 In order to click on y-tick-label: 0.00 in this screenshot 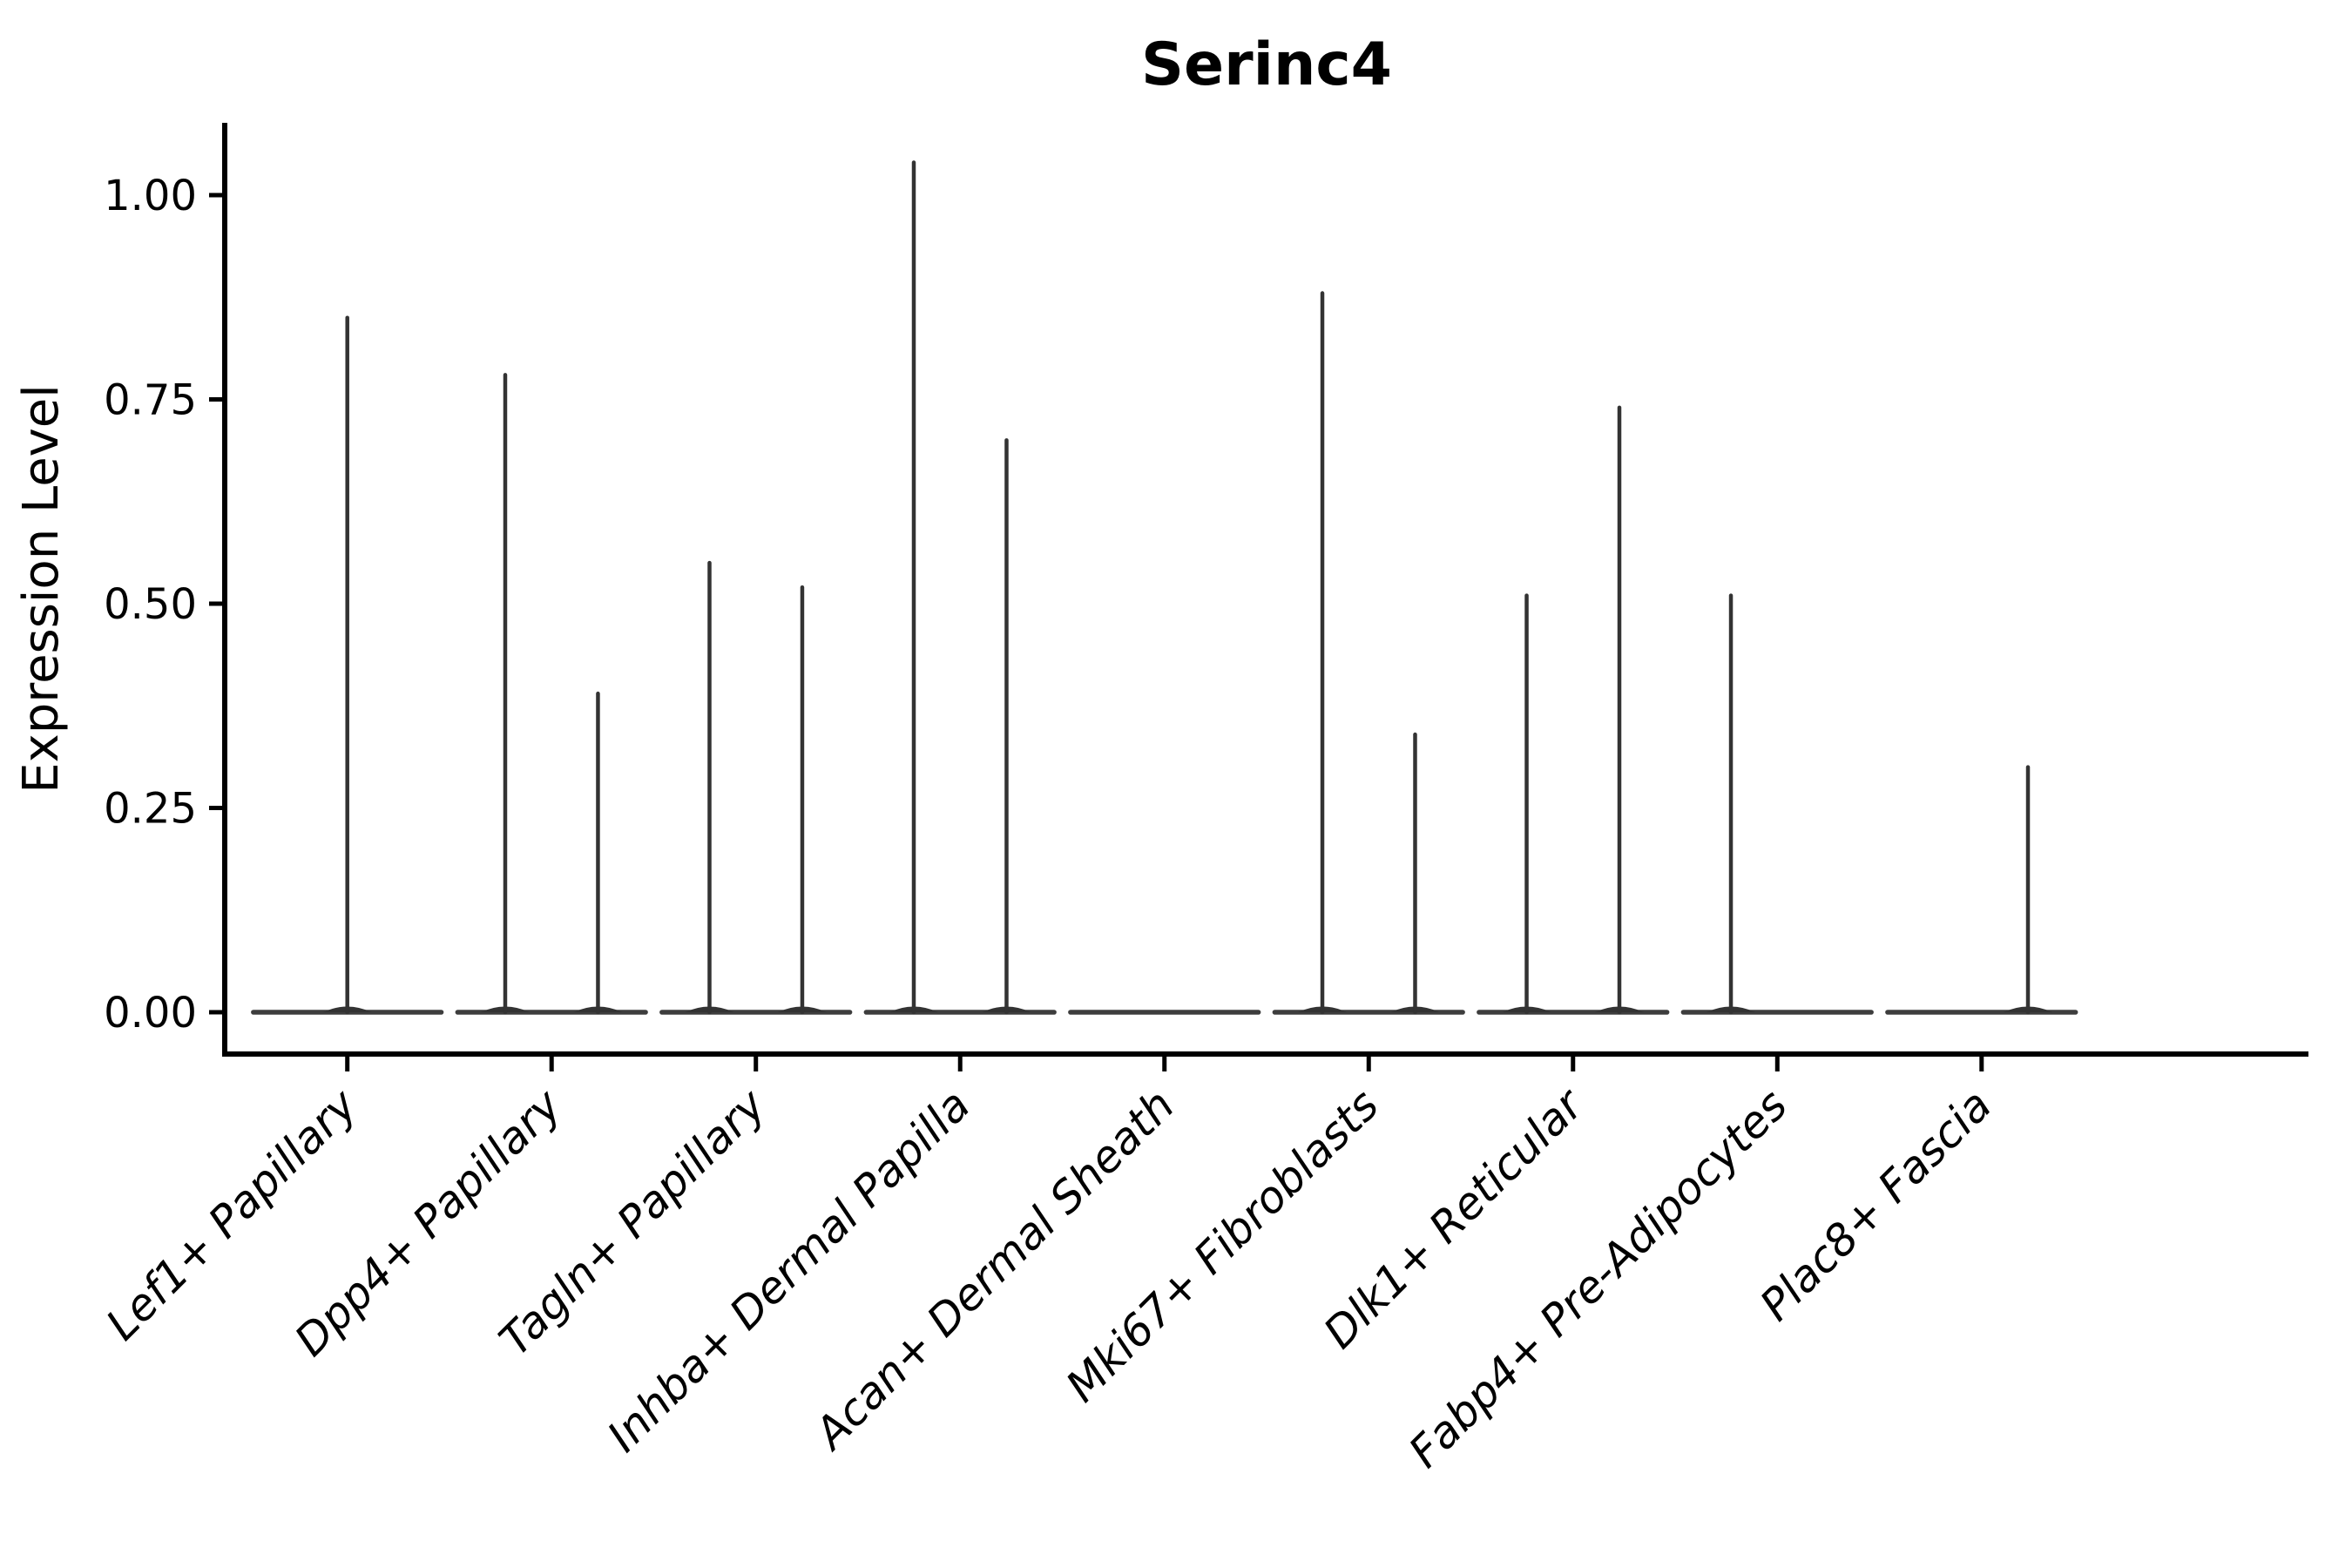, I will do `click(150, 1013)`.